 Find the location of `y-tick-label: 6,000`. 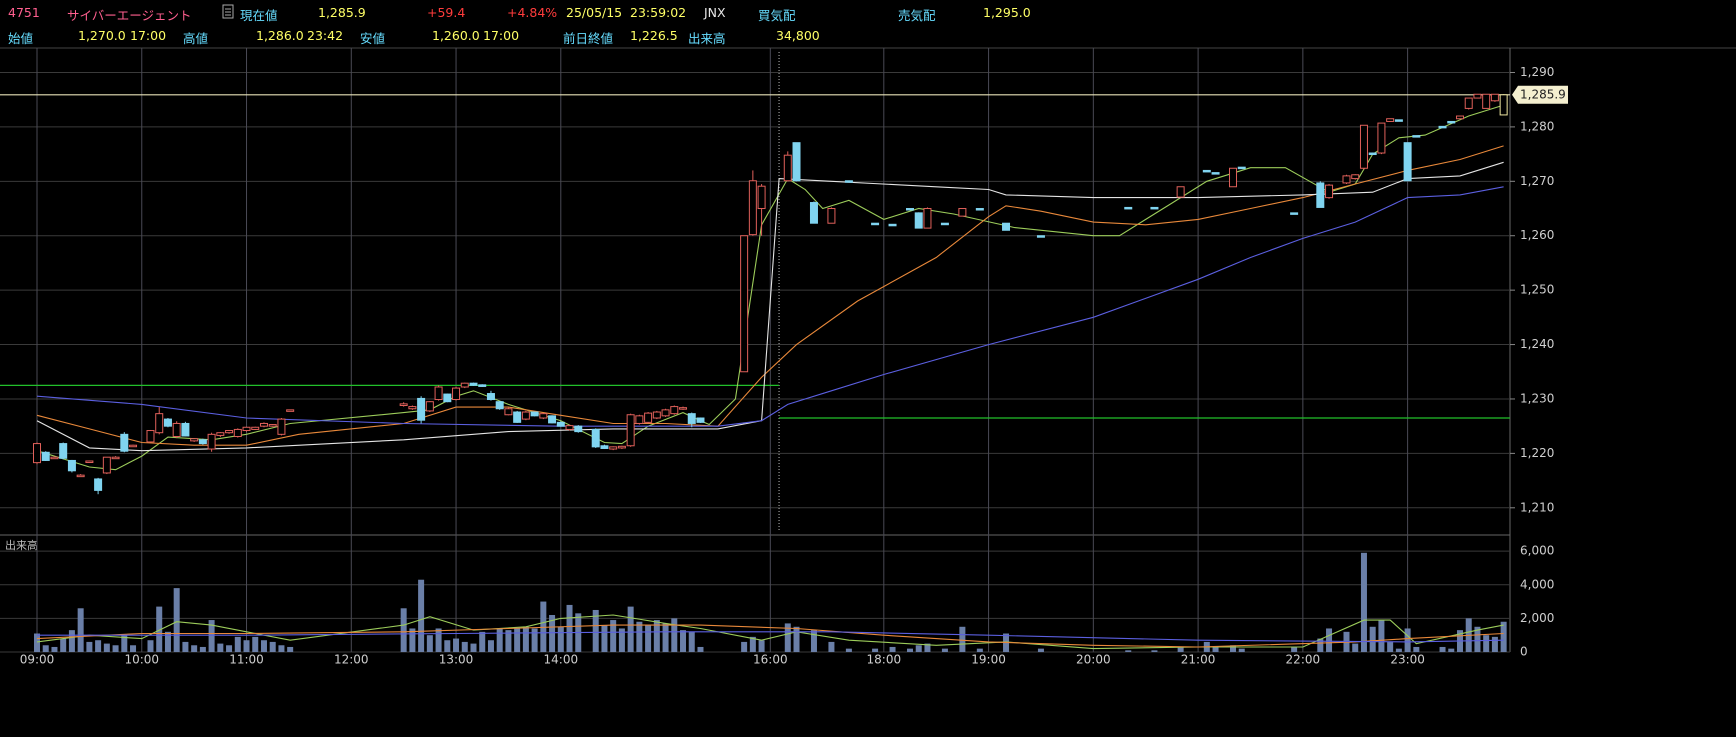

y-tick-label: 6,000 is located at coordinates (1537, 551).